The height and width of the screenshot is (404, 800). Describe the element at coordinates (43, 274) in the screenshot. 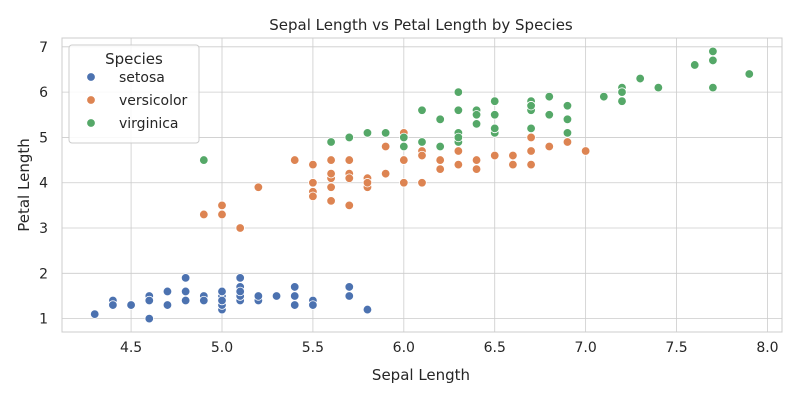

I see `y-tick-label: 2` at that location.